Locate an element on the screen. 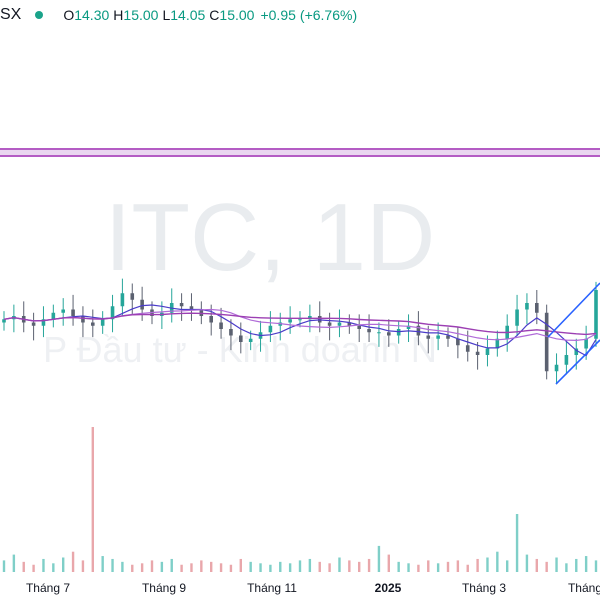  x-axis-tick-label: 2025 is located at coordinates (388, 588).